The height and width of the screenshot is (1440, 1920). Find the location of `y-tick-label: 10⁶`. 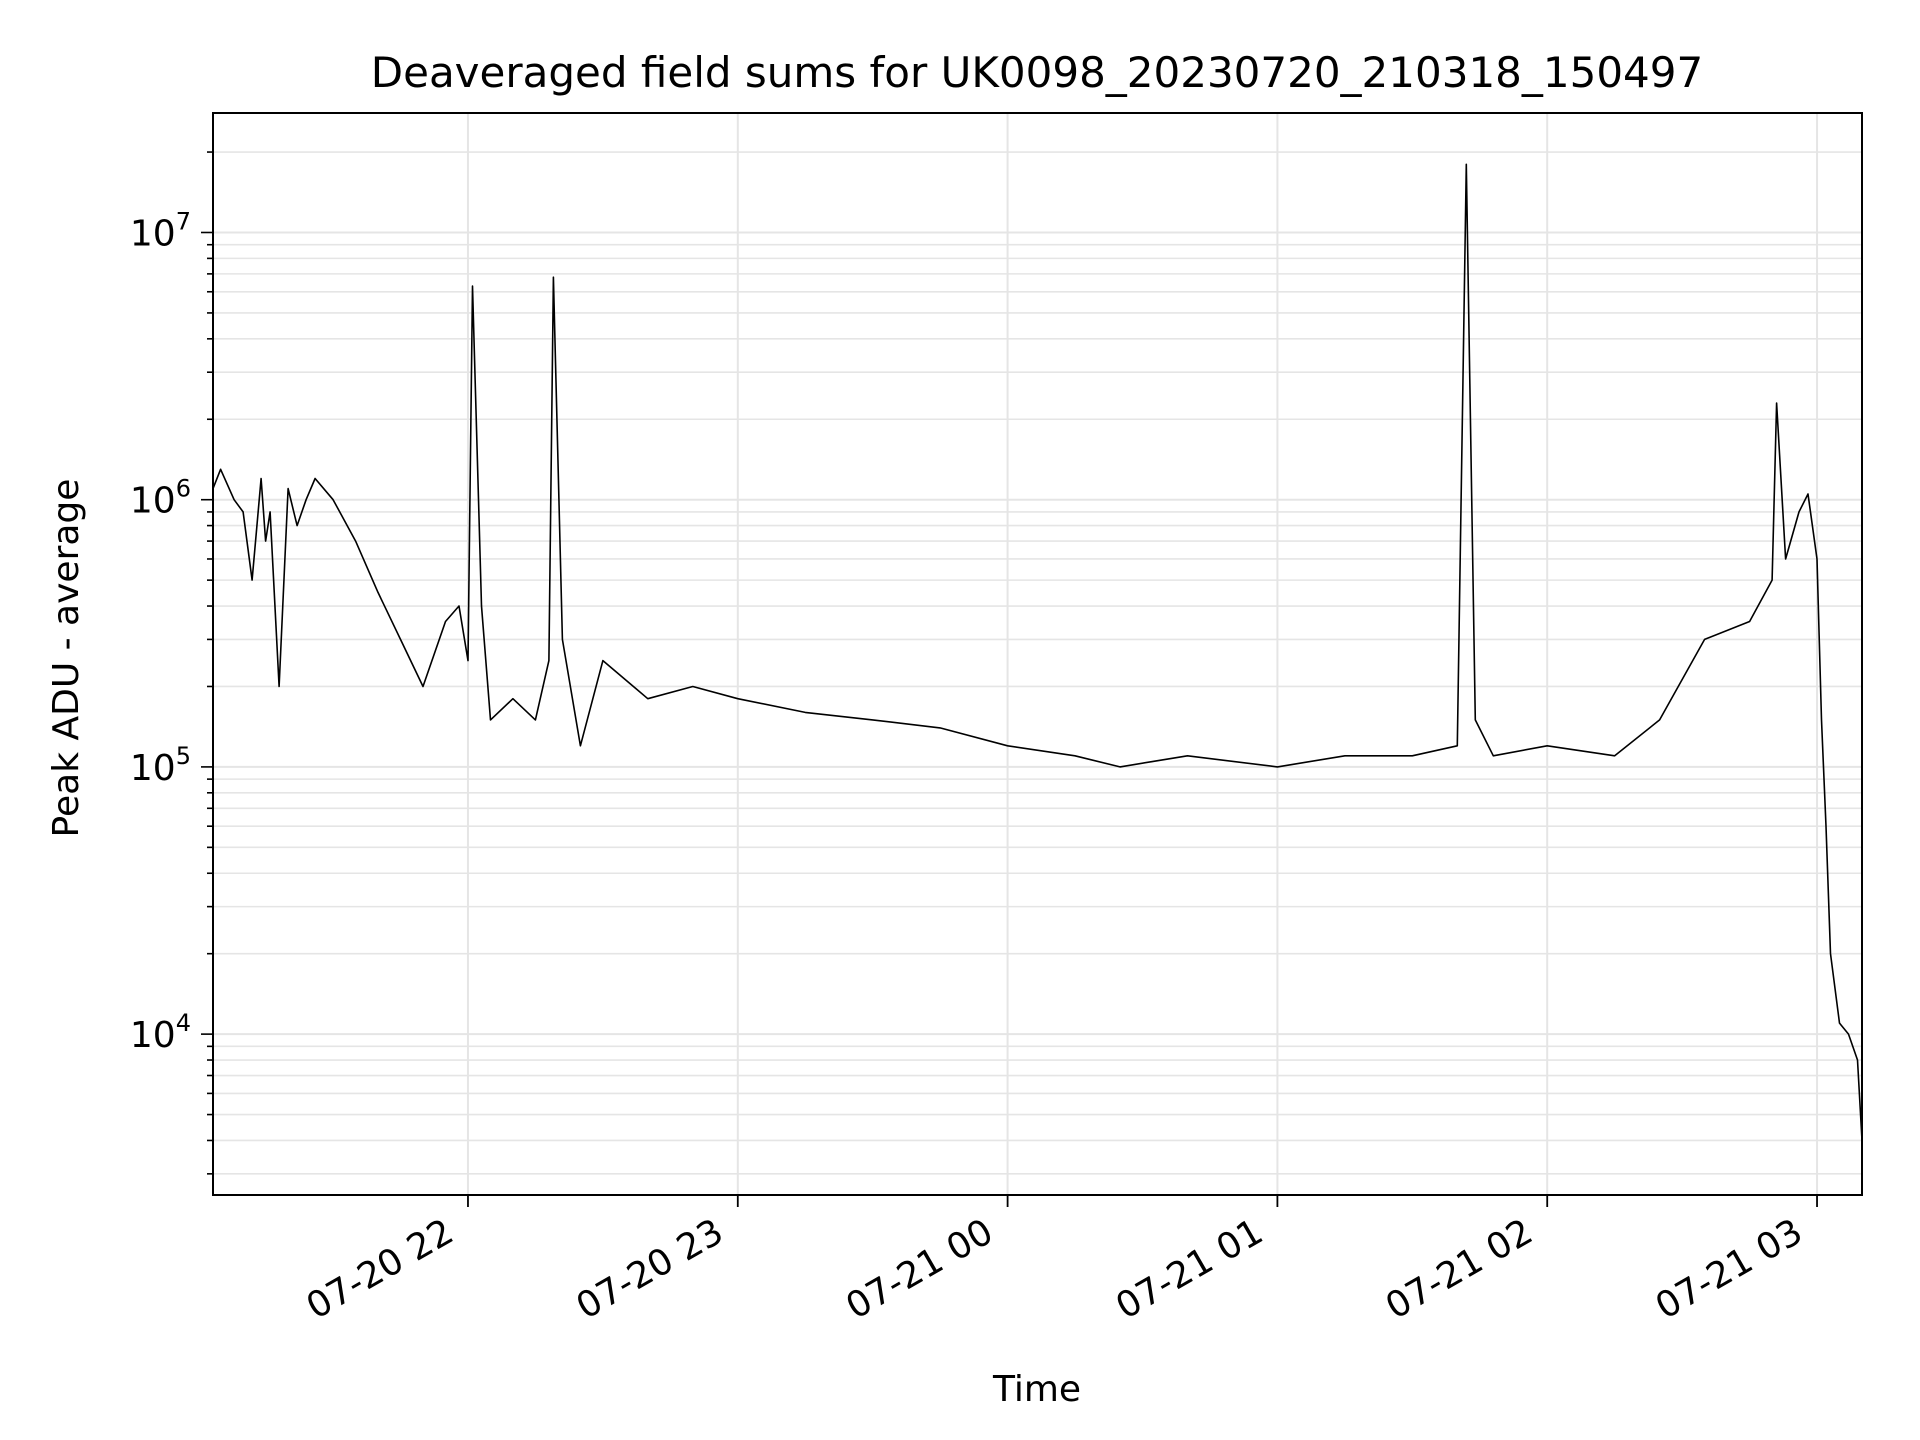

y-tick-label: 10⁶ is located at coordinates (160, 498).